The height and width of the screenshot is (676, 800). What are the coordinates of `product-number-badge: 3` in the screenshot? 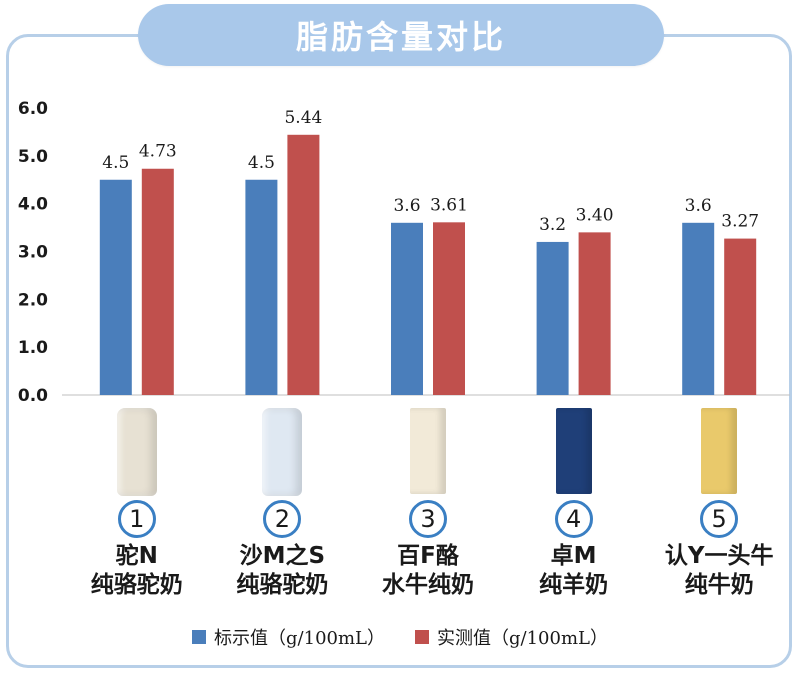 It's located at (428, 519).